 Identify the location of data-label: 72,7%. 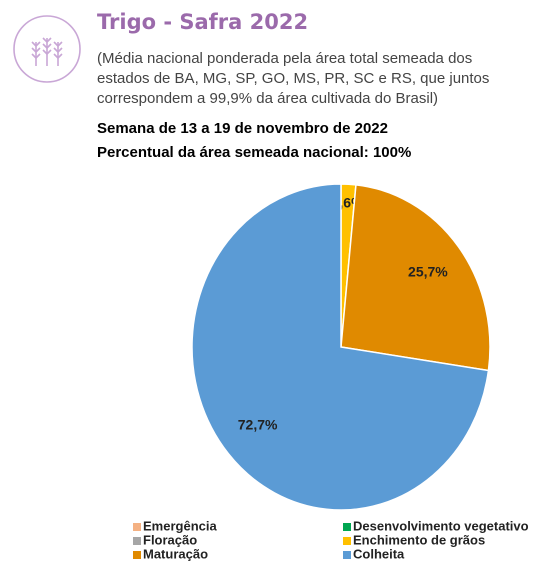
(258, 425).